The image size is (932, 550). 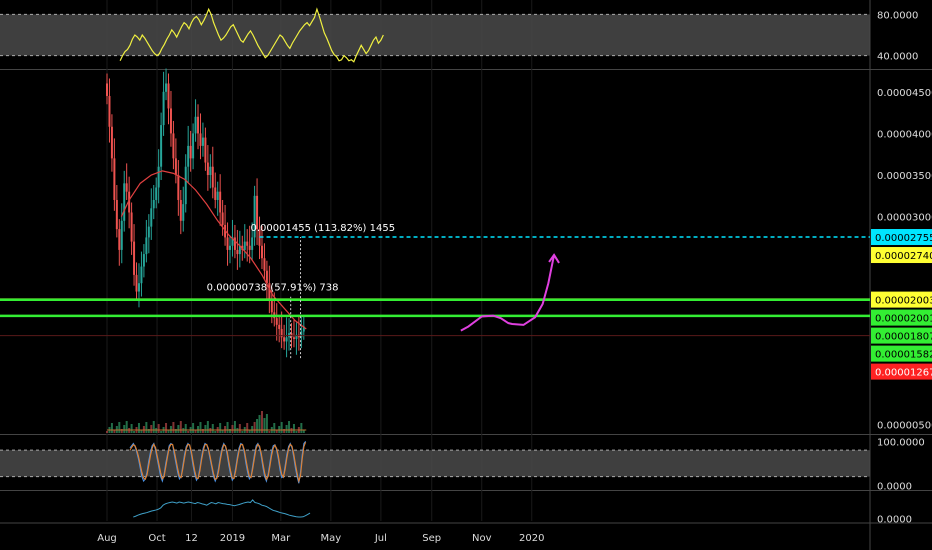 What do you see at coordinates (232, 538) in the screenshot?
I see `x-tick-label-3: 2019` at bounding box center [232, 538].